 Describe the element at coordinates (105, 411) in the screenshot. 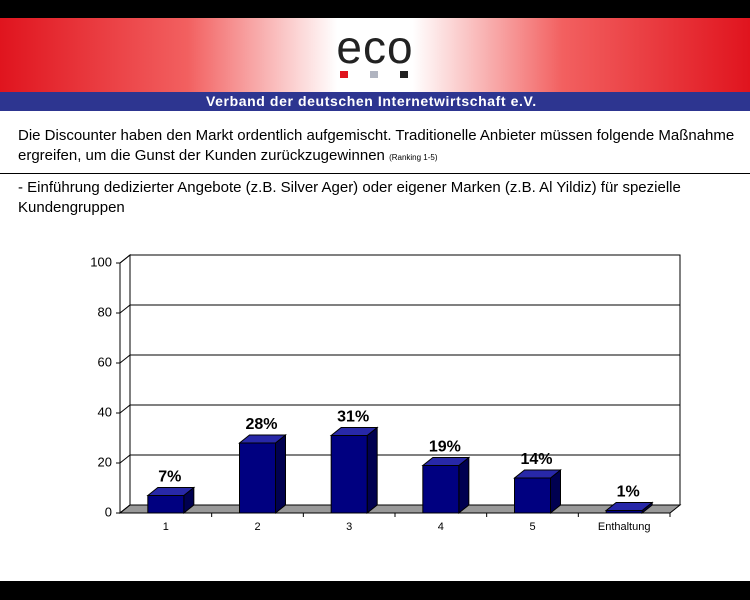

I see `y-tick-label: 40` at that location.